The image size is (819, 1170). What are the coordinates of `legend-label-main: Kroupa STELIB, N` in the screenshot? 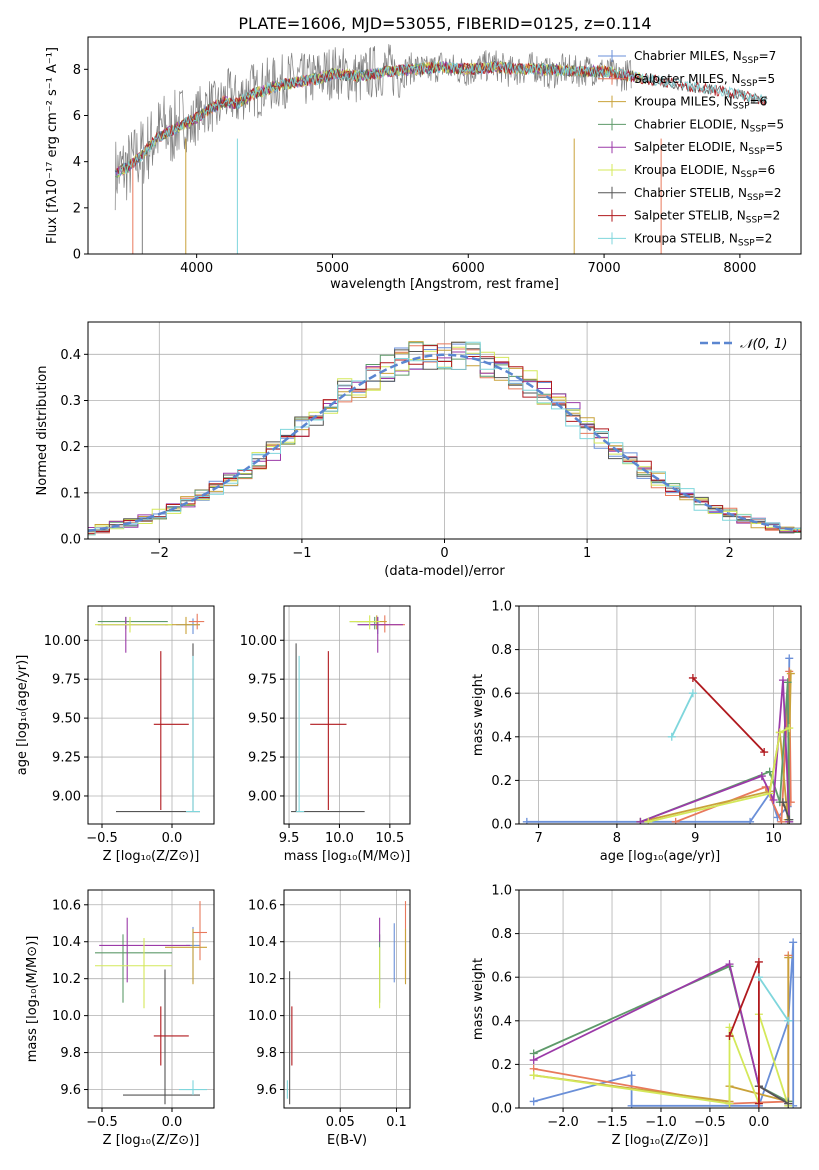 It's located at (686, 238).